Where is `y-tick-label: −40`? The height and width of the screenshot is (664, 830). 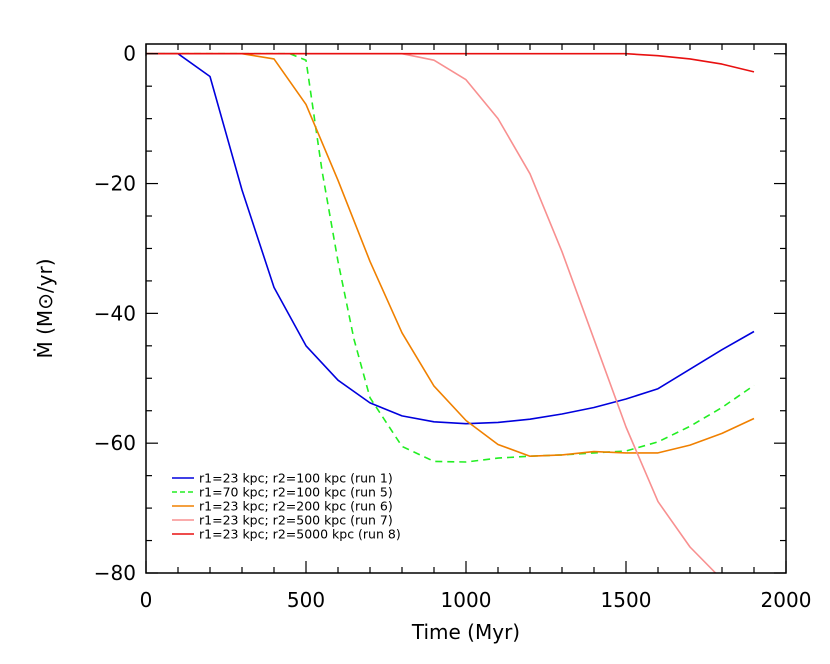 y-tick-label: −40 is located at coordinates (115, 313).